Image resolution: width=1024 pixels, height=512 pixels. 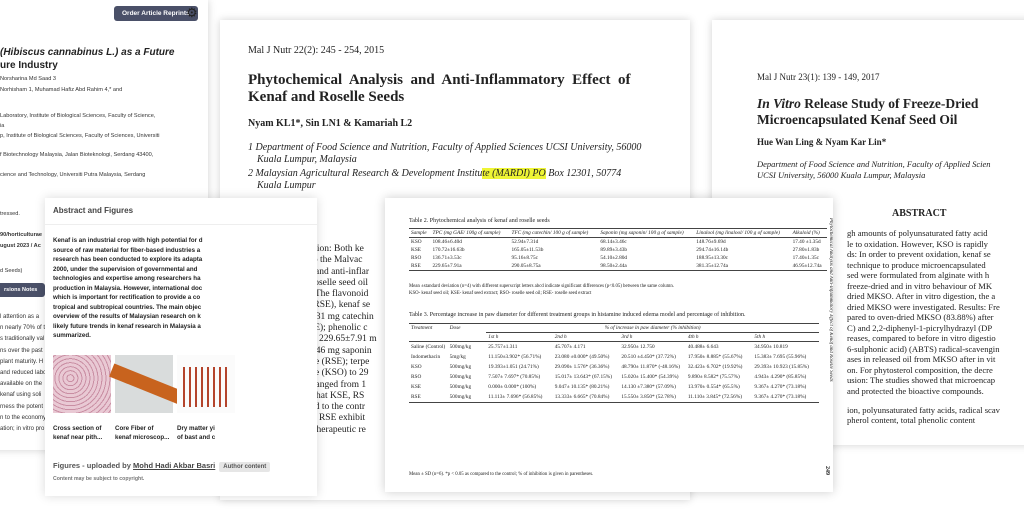 I want to click on header-cell: 4th h, so click(x=719, y=337).